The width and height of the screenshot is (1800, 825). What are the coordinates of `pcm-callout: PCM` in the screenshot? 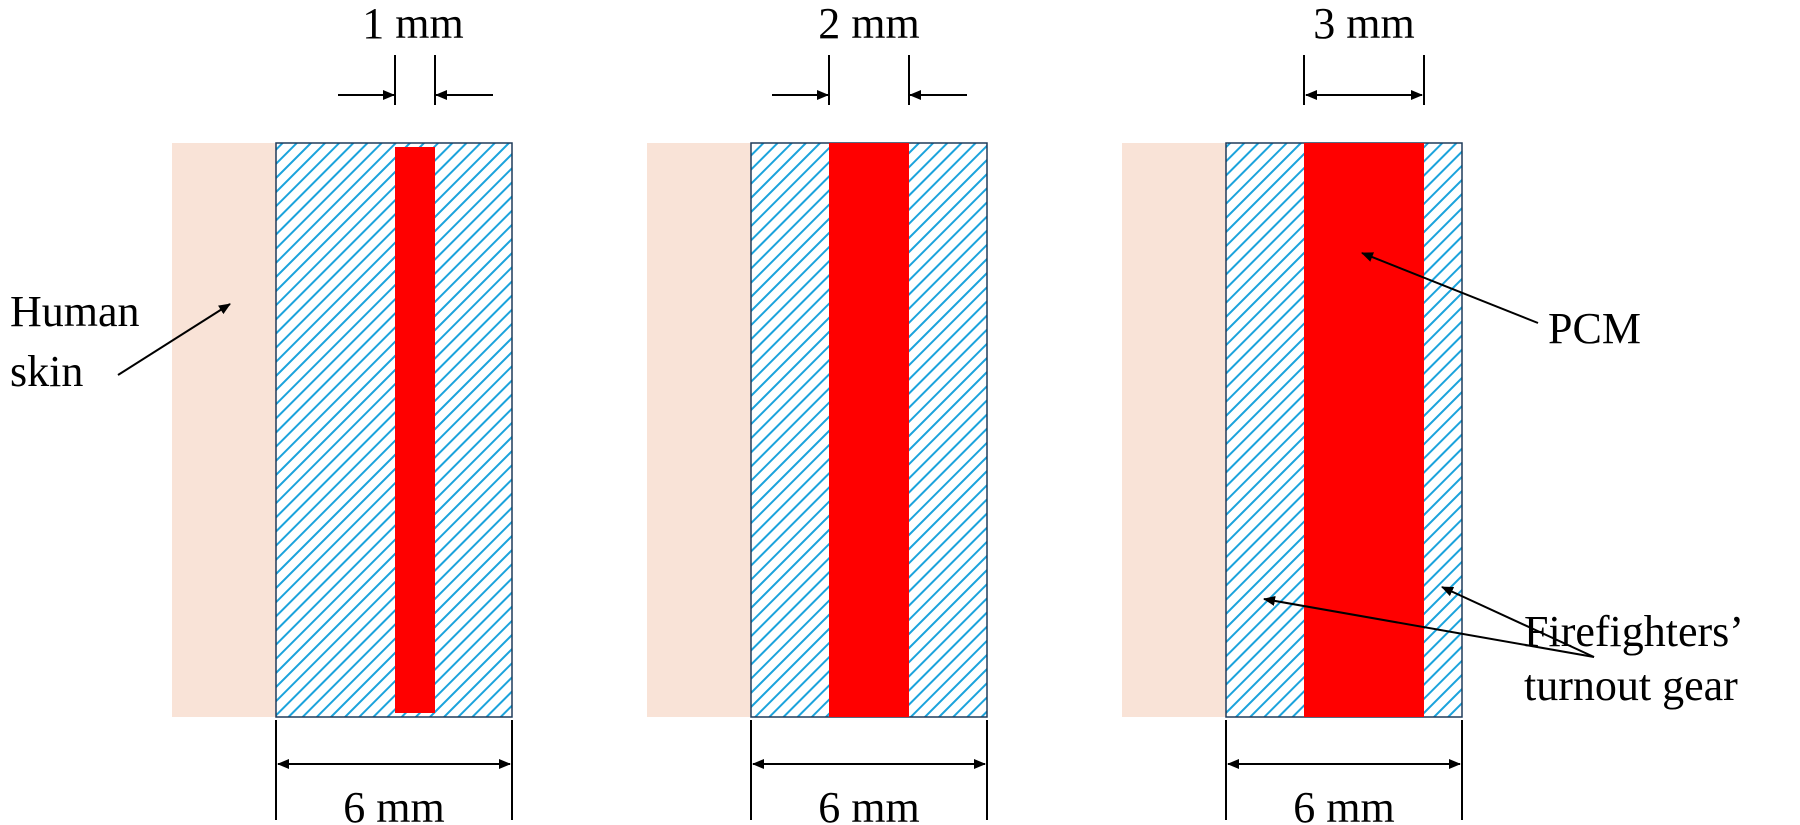 It's located at (1501, 302).